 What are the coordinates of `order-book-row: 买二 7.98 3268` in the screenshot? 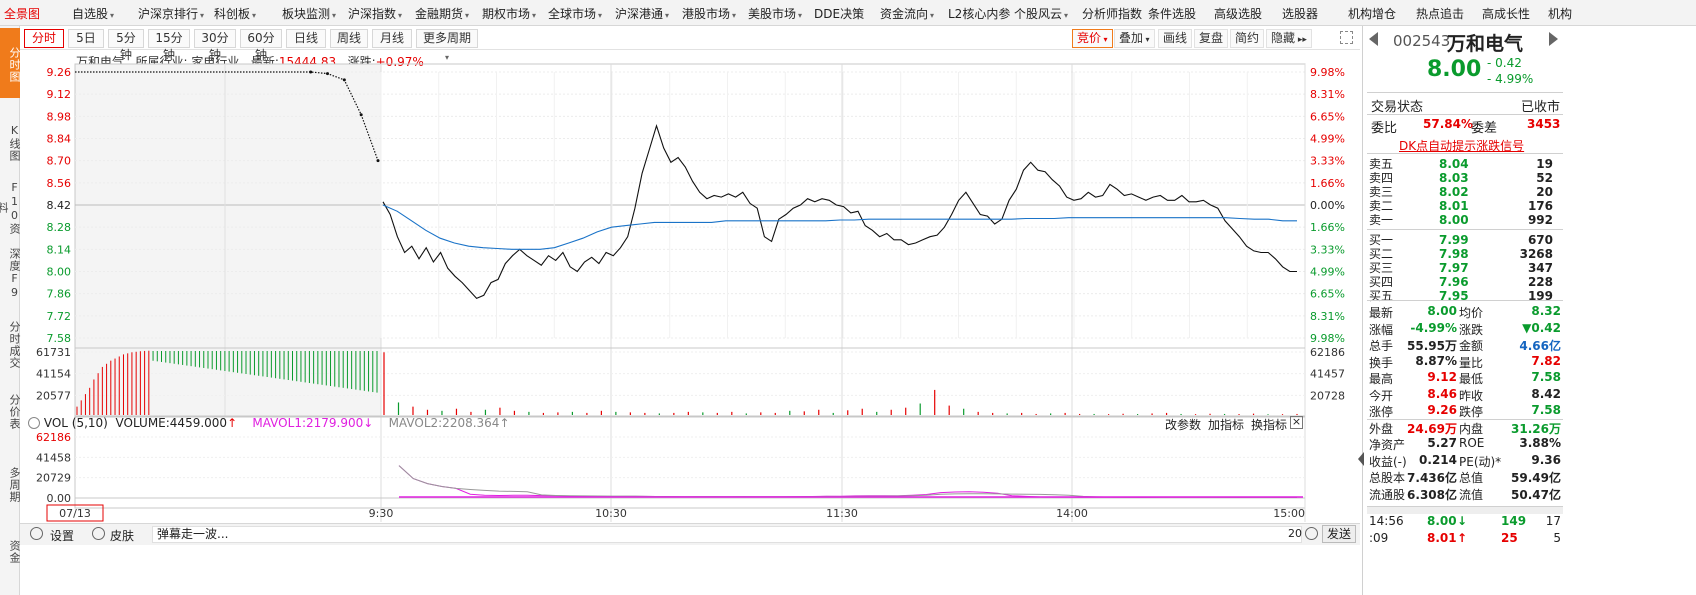 It's located at (1465, 254).